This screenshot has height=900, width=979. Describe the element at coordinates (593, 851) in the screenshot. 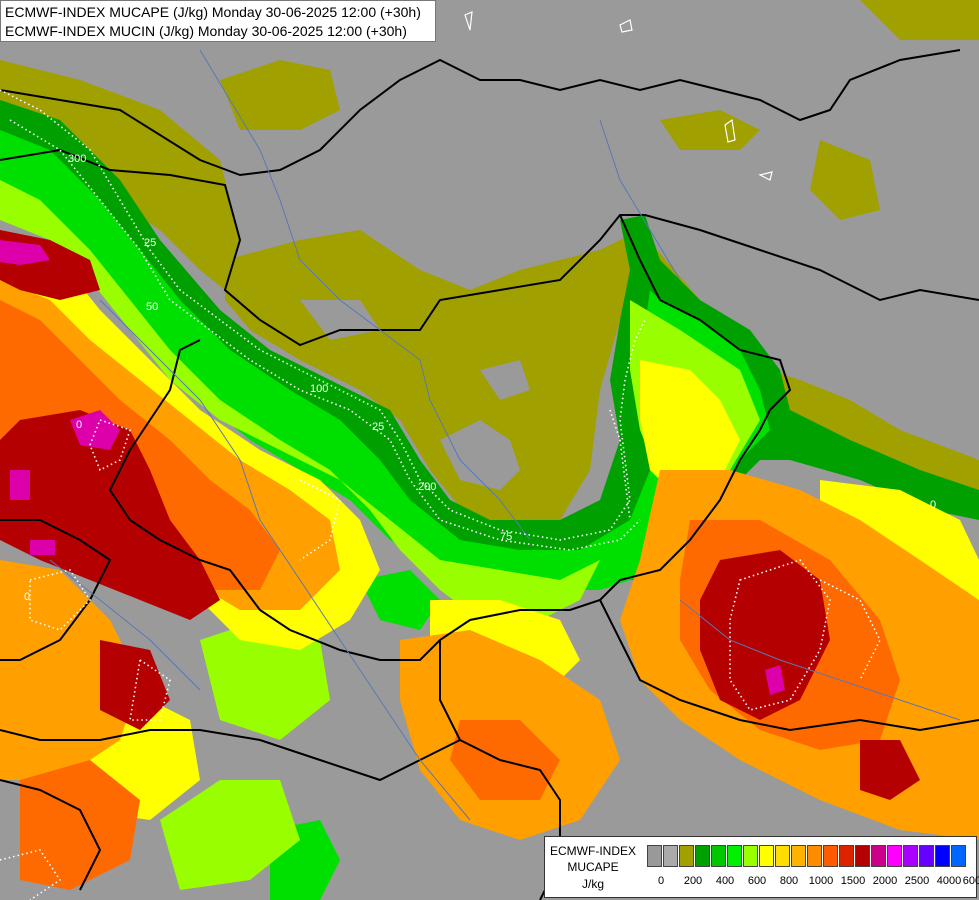

I see `legend-source: ECMWF-INDEX` at that location.